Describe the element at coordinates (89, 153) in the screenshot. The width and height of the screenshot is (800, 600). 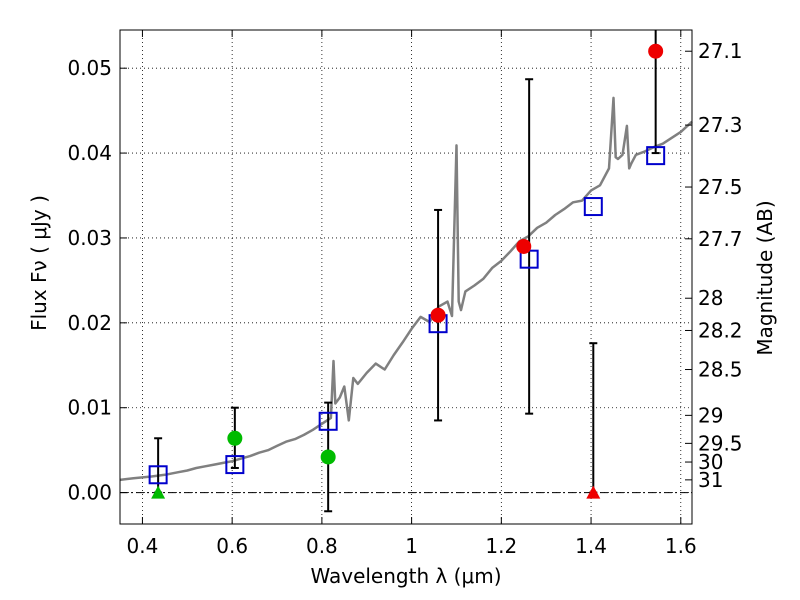
I see `y-tick-label: 0.04` at that location.